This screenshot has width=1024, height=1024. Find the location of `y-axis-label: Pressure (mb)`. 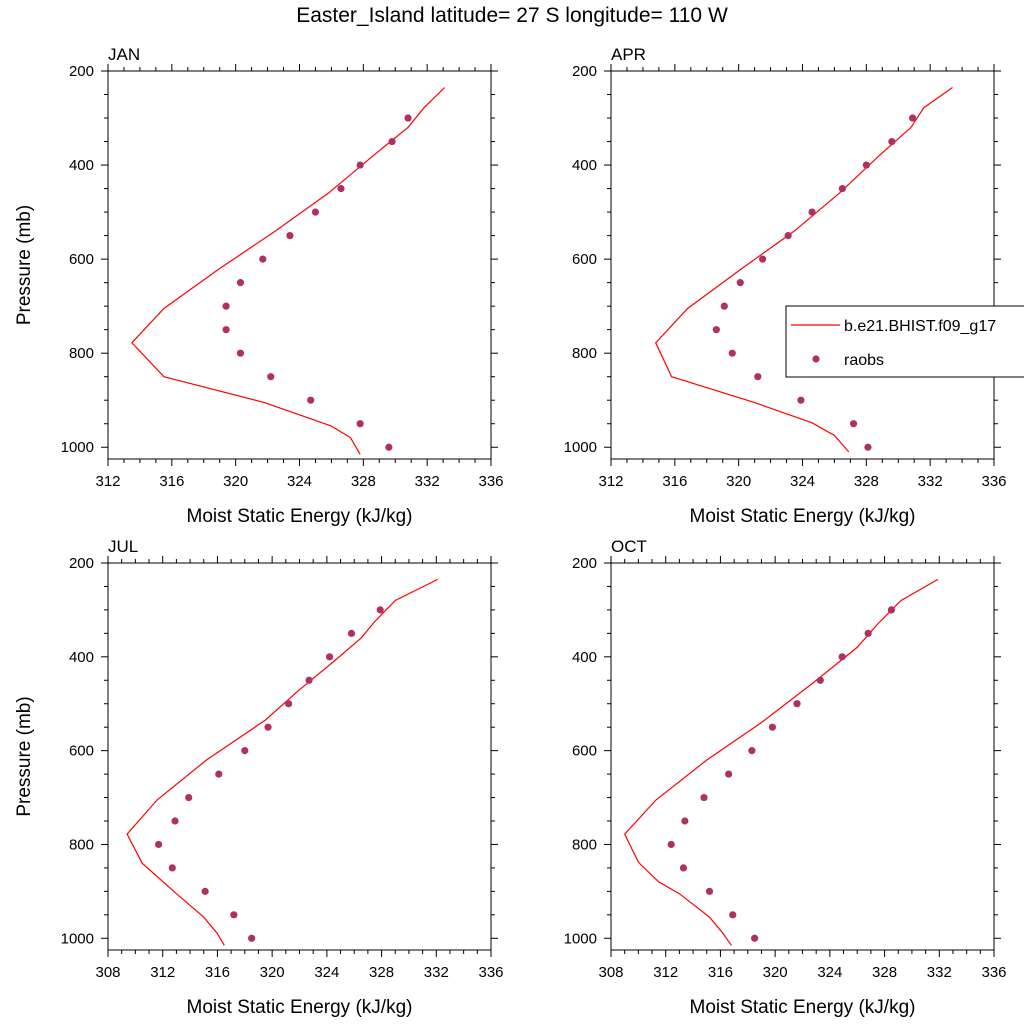

y-axis-label: Pressure (mb) is located at coordinates (24, 265).